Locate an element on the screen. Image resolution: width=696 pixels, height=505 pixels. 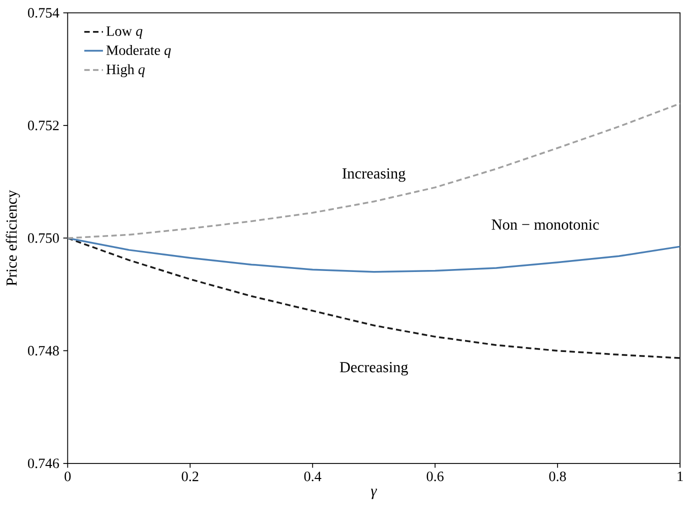
line-series is located at coordinates (374, 255).